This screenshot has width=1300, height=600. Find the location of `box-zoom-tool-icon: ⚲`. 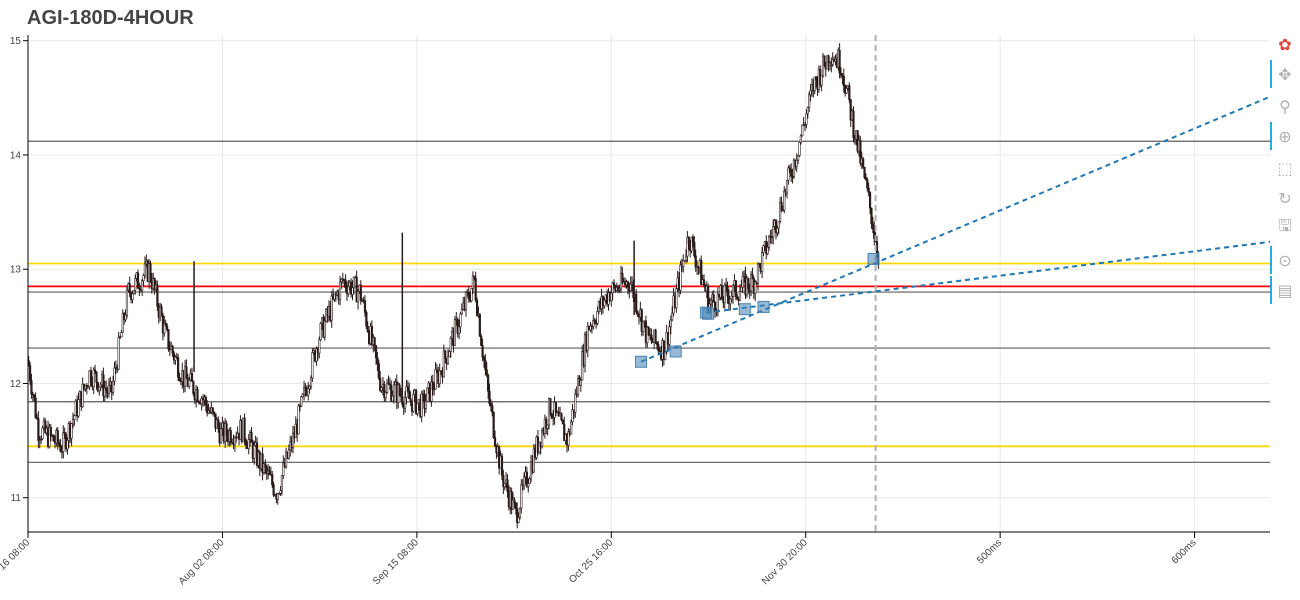

box-zoom-tool-icon: ⚲ is located at coordinates (1285, 106).